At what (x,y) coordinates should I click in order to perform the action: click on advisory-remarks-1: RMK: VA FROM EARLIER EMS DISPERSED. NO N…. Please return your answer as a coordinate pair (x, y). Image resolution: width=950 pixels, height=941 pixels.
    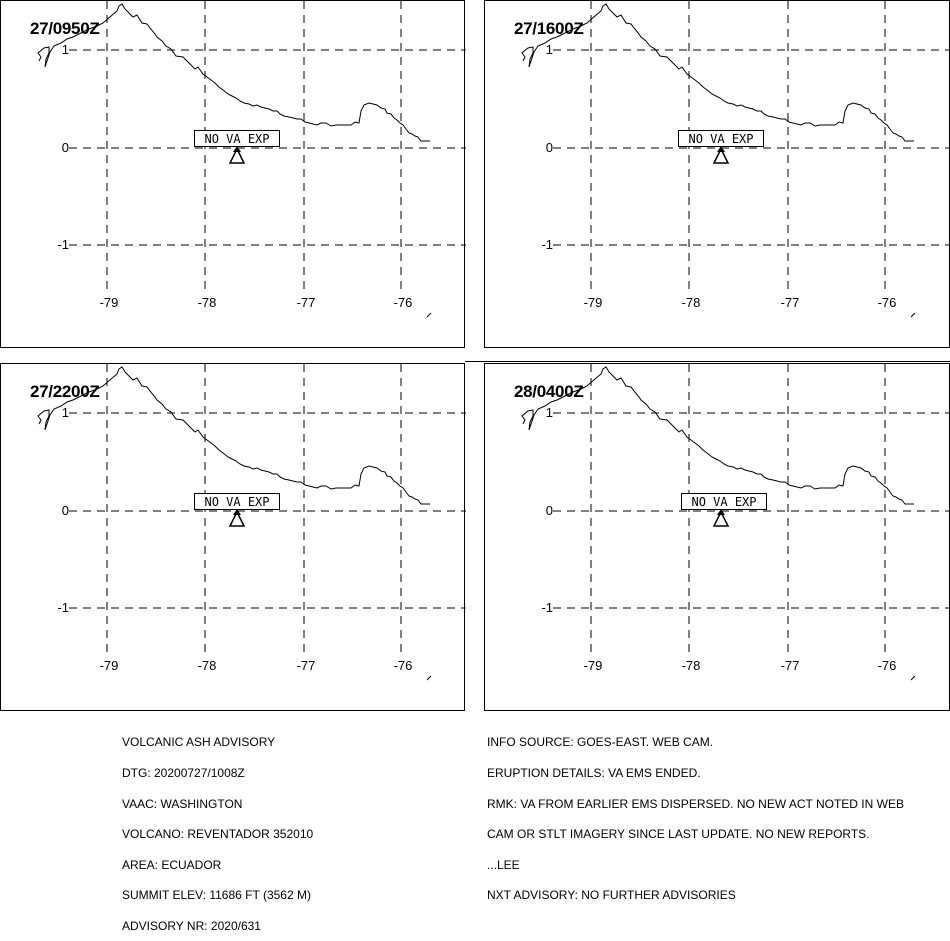
    Looking at the image, I should click on (695, 803).